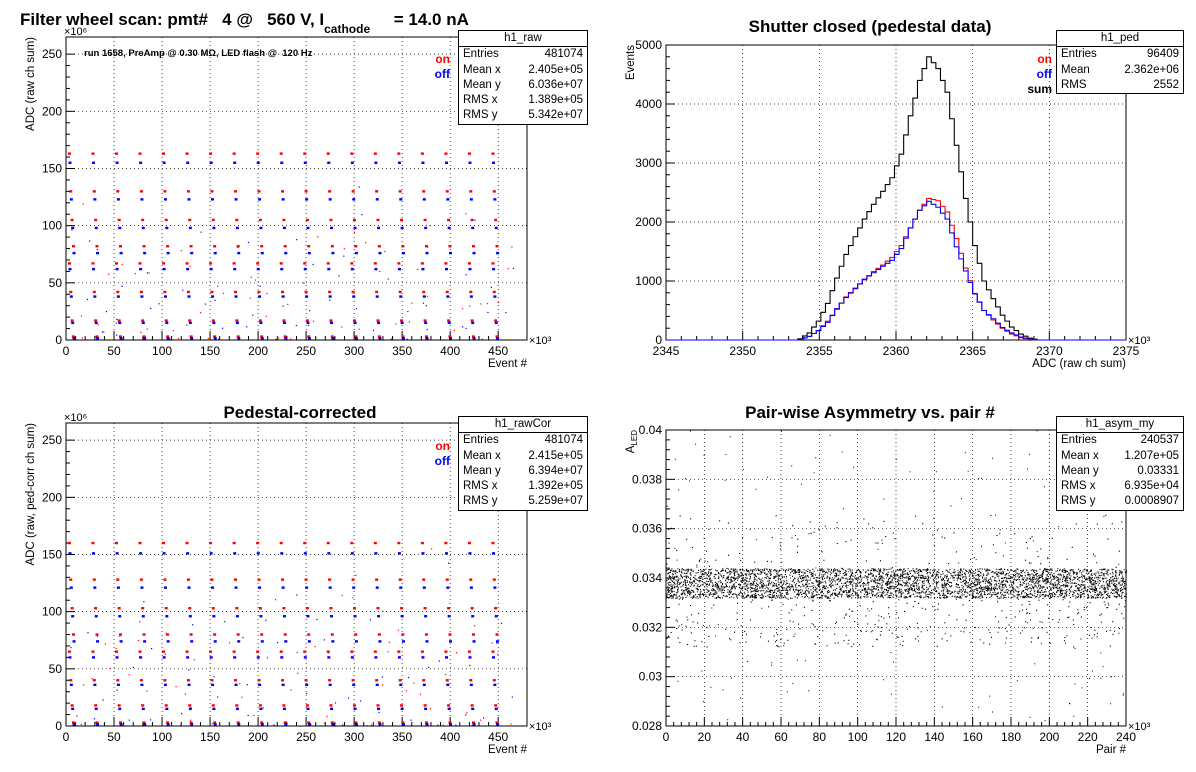 This screenshot has width=1196, height=772. What do you see at coordinates (1011, 737) in the screenshot?
I see `x-tick-label: 180` at bounding box center [1011, 737].